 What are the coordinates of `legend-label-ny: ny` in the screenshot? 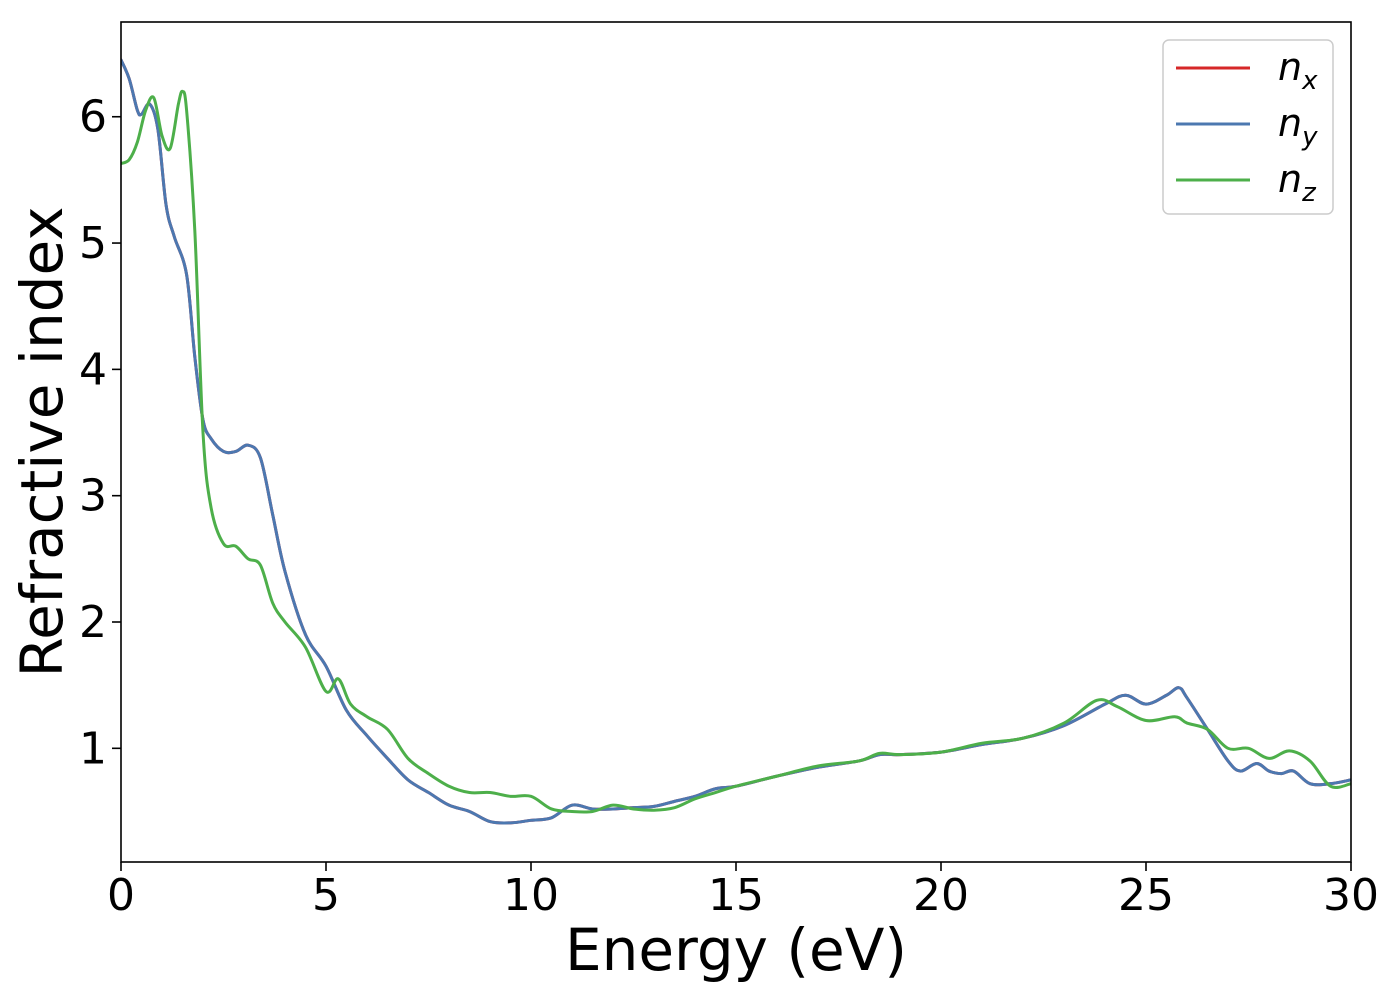 It's located at (1298, 126).